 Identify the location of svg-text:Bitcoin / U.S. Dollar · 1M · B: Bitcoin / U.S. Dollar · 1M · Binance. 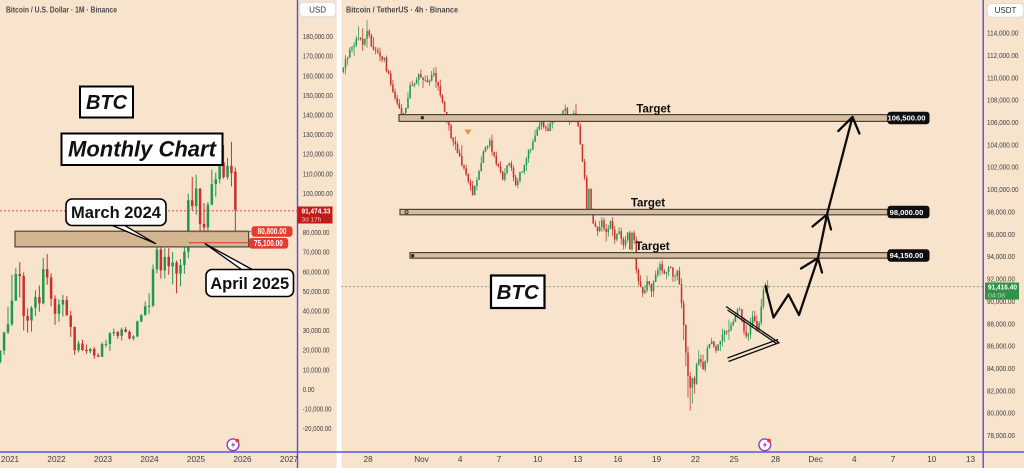
(61, 10).